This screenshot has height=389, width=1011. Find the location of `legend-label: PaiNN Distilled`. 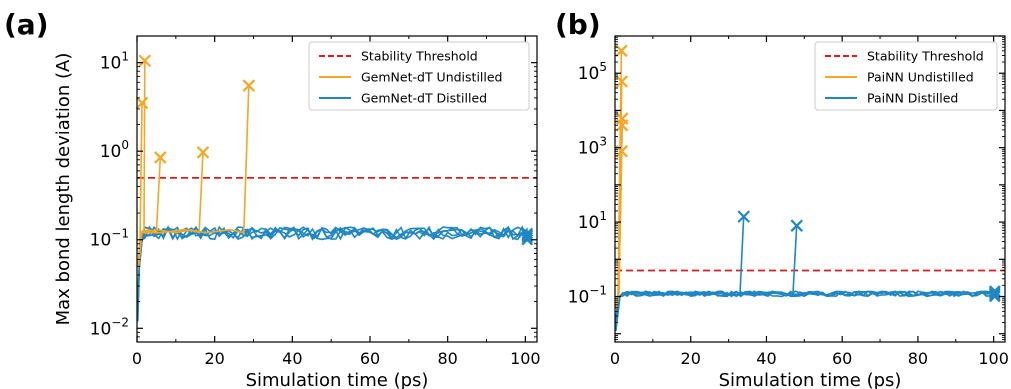

legend-label: PaiNN Distilled is located at coordinates (912, 98).